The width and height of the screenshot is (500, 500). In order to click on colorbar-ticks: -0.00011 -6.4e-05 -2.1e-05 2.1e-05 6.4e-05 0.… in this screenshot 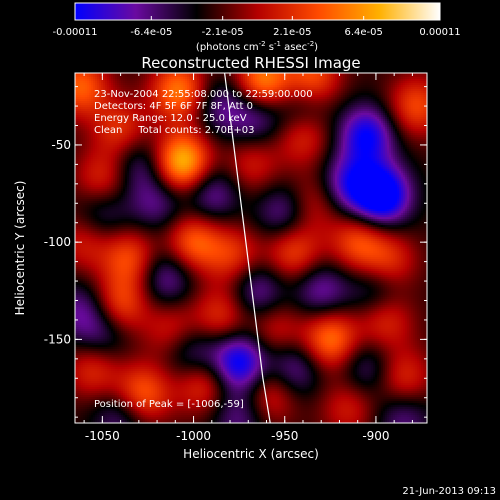, I will do `click(257, 27)`.